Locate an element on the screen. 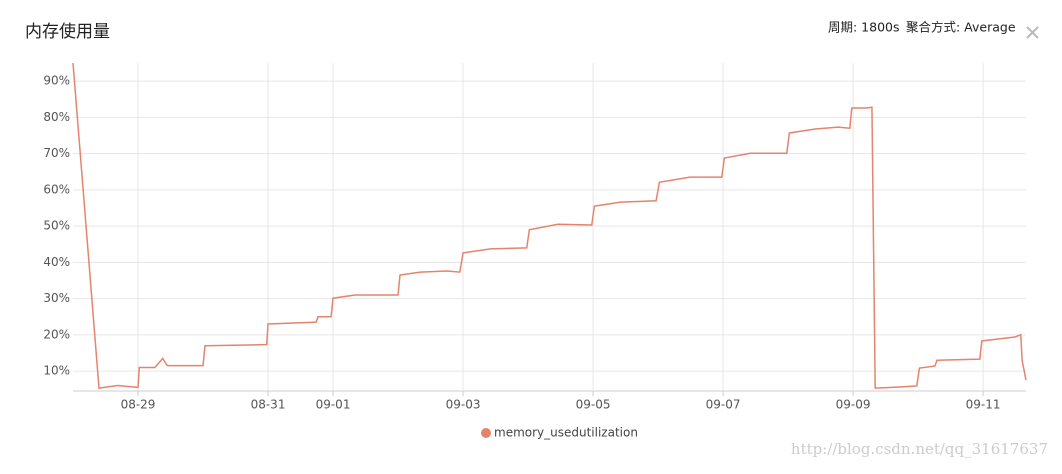 The height and width of the screenshot is (474, 1062). legend-marker is located at coordinates (486, 433).